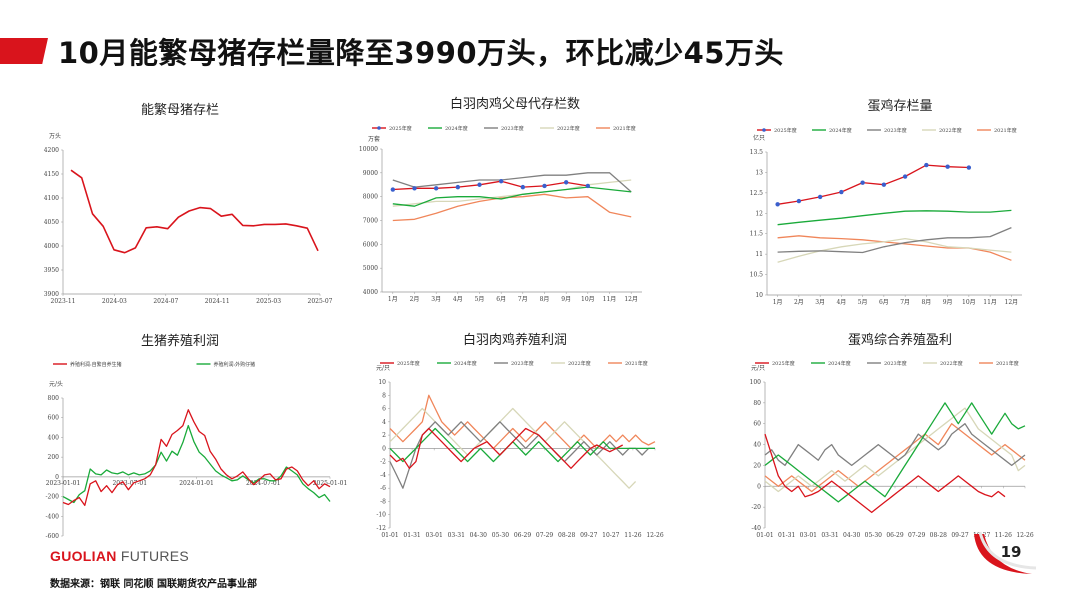 The width and height of the screenshot is (1080, 608). What do you see at coordinates (384, 409) in the screenshot?
I see `y-tick-label: 6` at bounding box center [384, 409].